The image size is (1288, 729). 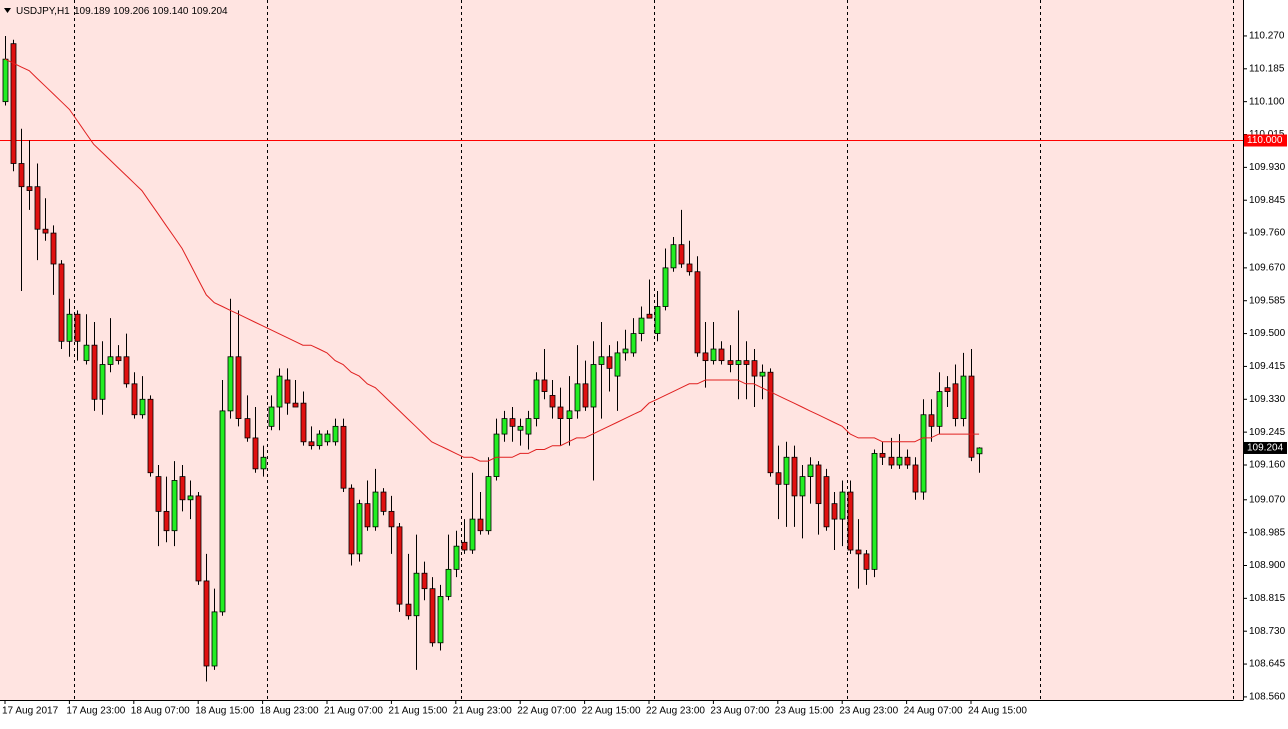 I want to click on x-tick-label: 18 Aug 15:00, so click(x=224, y=711).